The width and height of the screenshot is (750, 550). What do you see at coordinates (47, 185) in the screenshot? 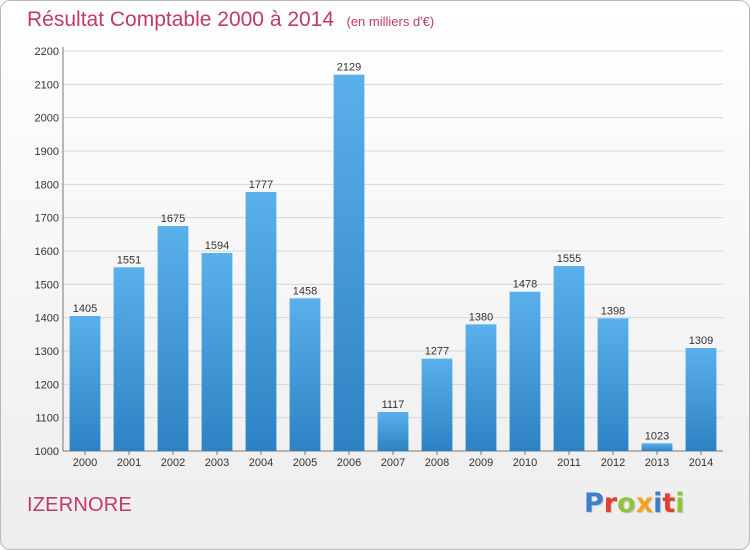
I see `y-tick-label: 1800` at bounding box center [47, 185].